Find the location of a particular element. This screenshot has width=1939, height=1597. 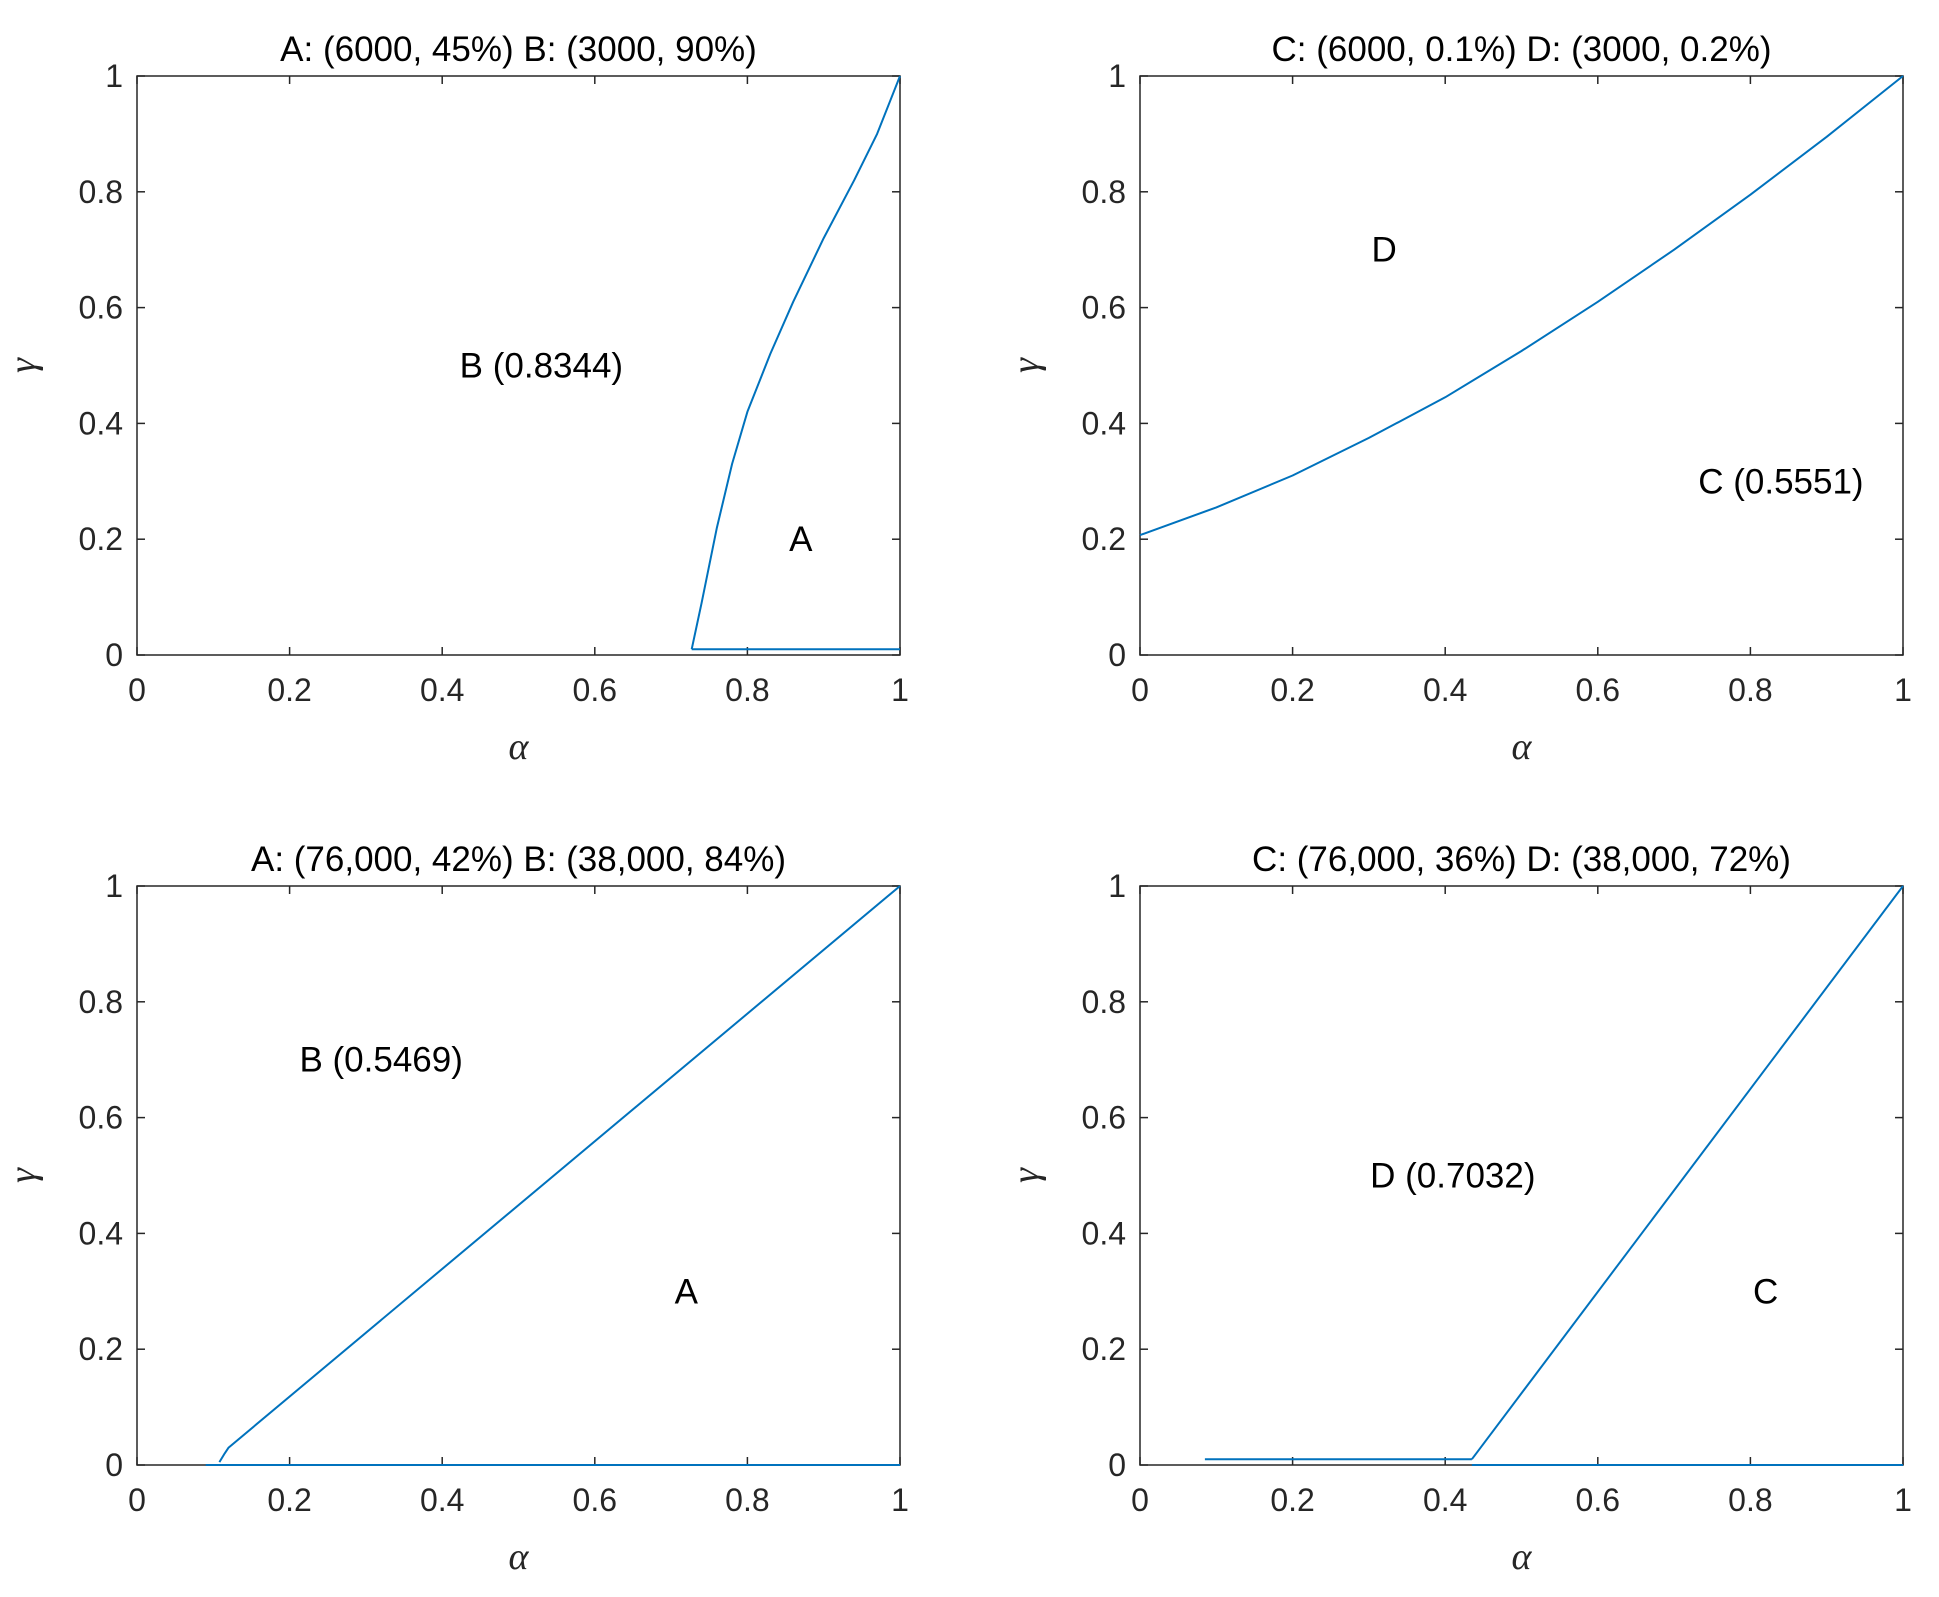

chart-title: A: (6000, 45%) B: (3000, 90%) is located at coordinates (518, 49).